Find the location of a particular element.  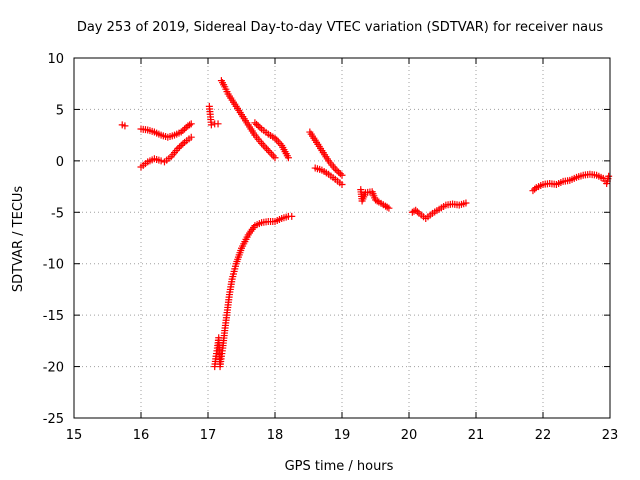

y-tick-label: -15 is located at coordinates (53, 316).